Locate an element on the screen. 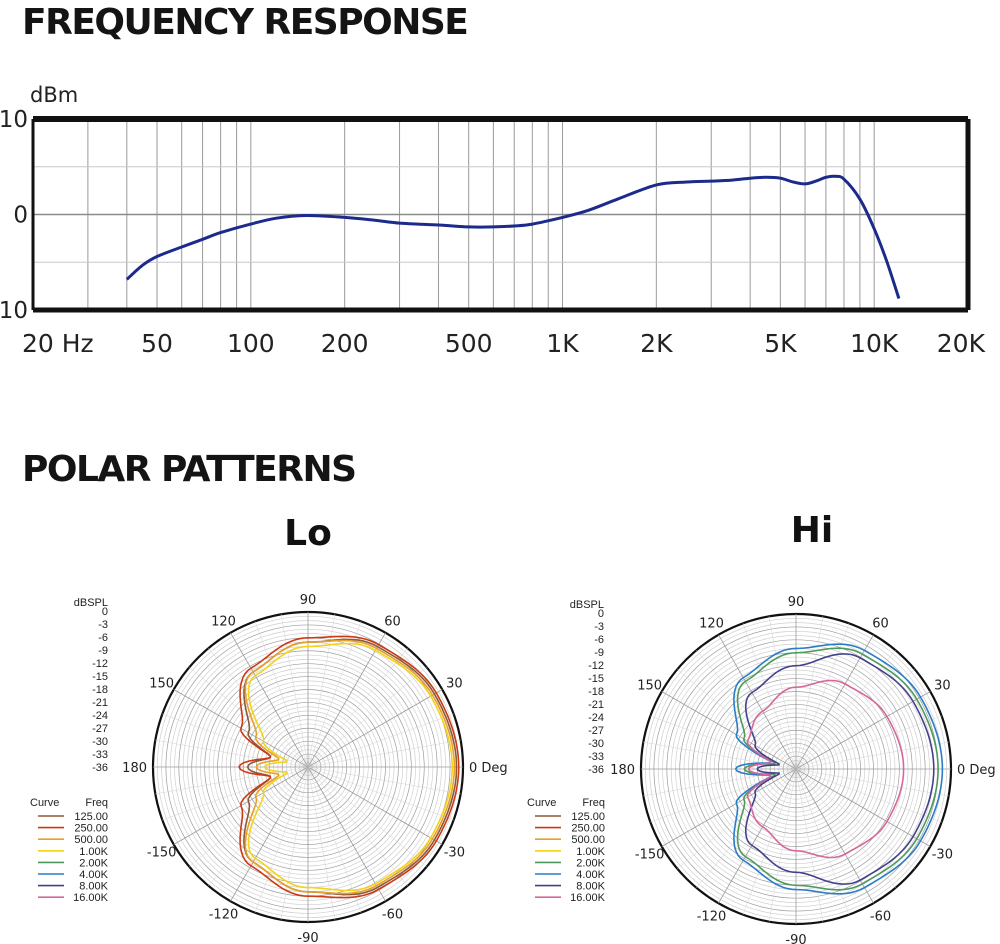 The width and height of the screenshot is (1000, 944). angle-label: 0 Deg is located at coordinates (976, 770).